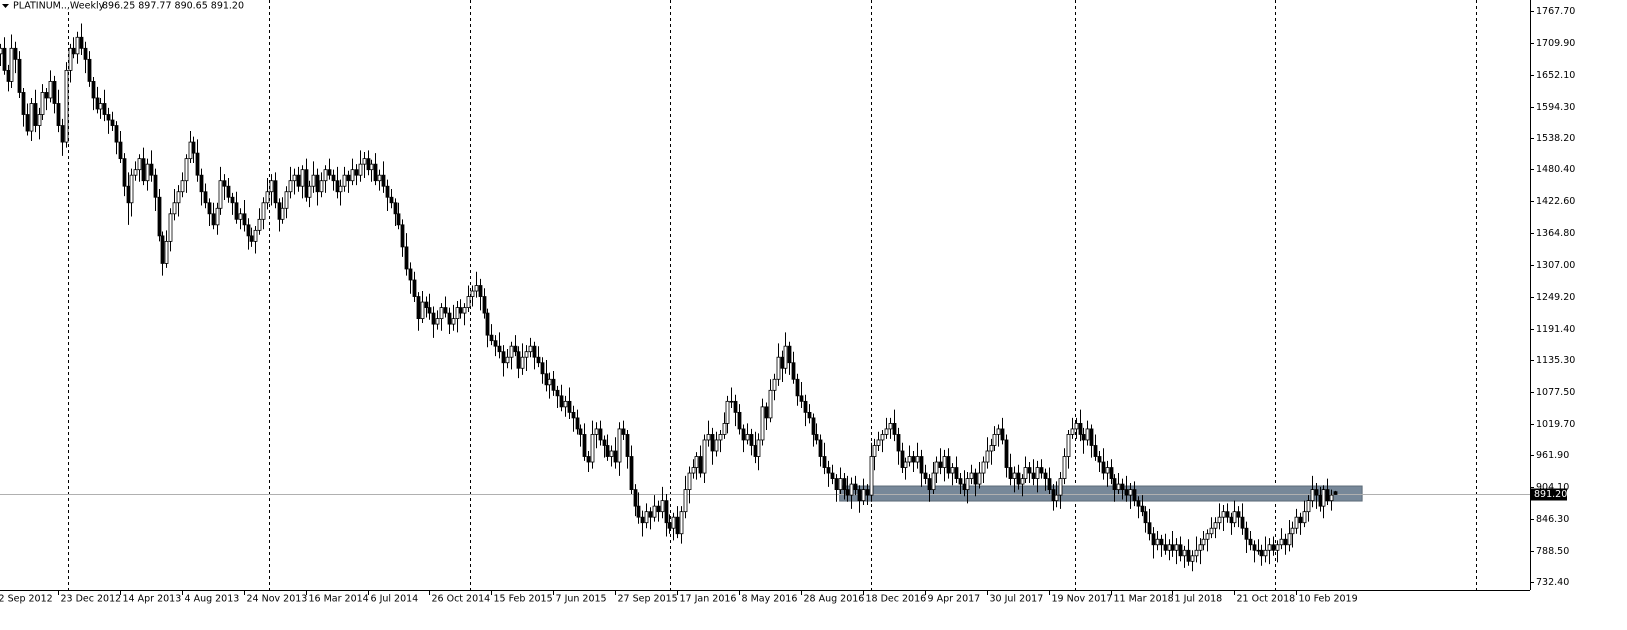 The height and width of the screenshot is (630, 1627). Describe the element at coordinates (173, 6) in the screenshot. I see `quote: 896.25 897.77 890.65 891.20` at that location.